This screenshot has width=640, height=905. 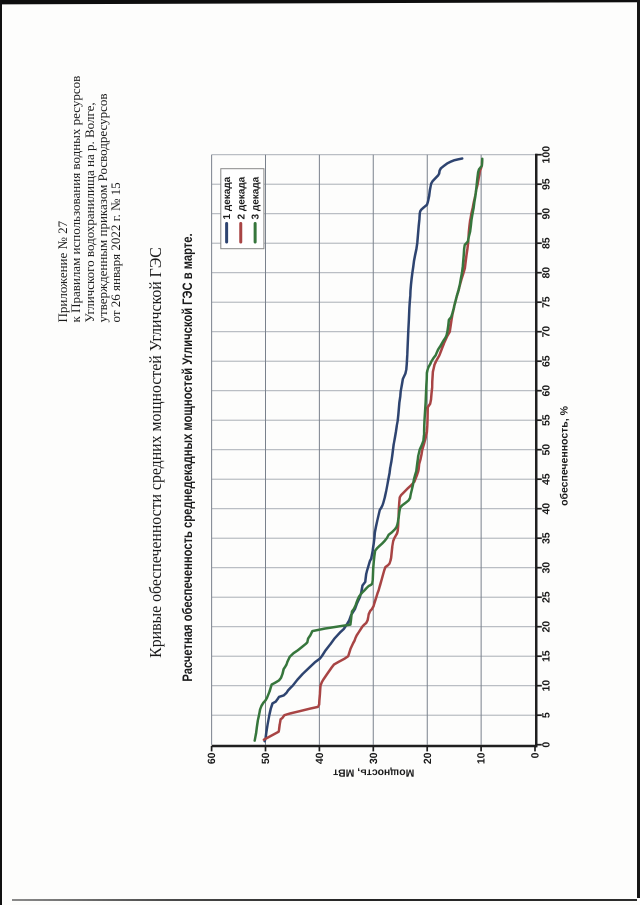 What do you see at coordinates (227, 197) in the screenshot?
I see `svg-text: 1 декада` at bounding box center [227, 197].